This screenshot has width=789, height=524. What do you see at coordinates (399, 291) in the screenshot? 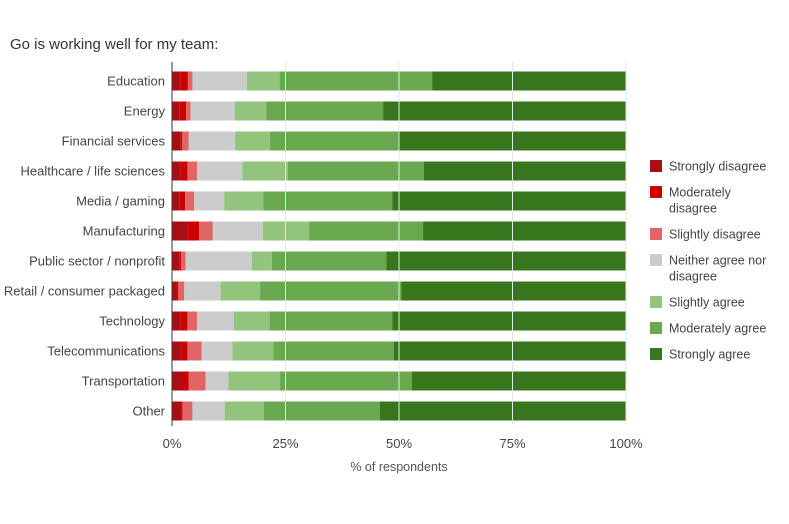
I see `bar-row-retail-consumer-packaged` at bounding box center [399, 291].